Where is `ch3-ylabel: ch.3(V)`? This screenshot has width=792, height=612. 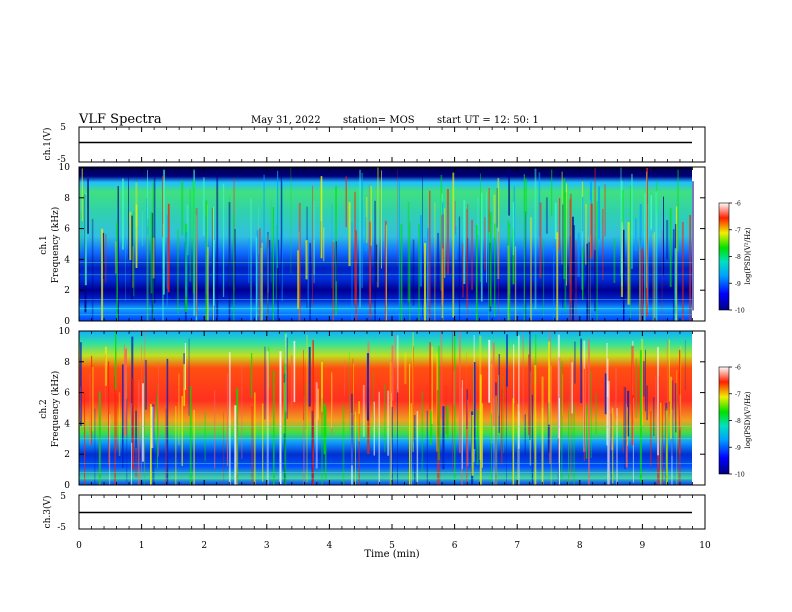 ch3-ylabel: ch.3(V) is located at coordinates (47, 512).